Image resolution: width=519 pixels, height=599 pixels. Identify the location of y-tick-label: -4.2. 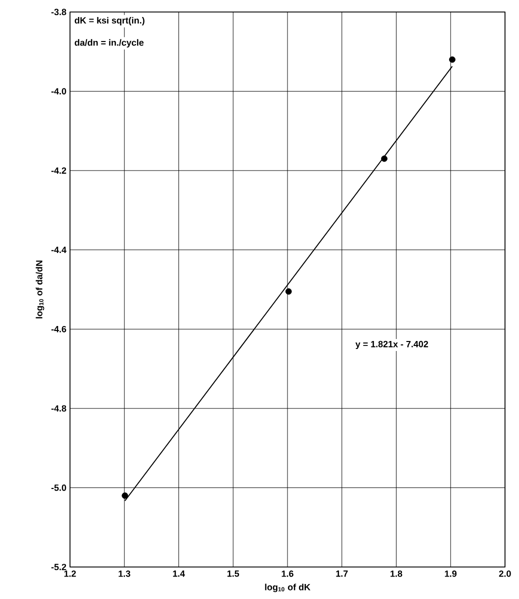
(58, 170).